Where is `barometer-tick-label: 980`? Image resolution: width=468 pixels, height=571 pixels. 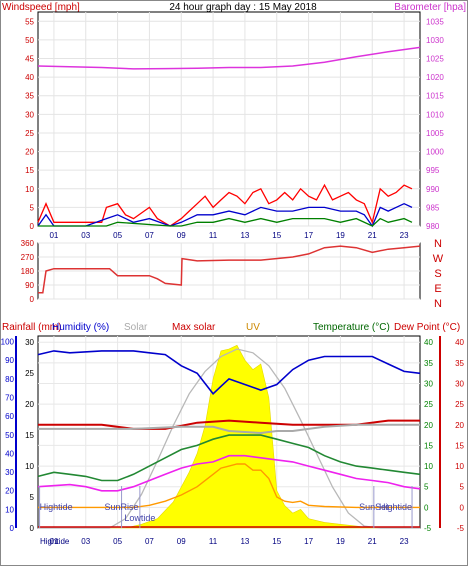 barometer-tick-label: 980 is located at coordinates (433, 226).